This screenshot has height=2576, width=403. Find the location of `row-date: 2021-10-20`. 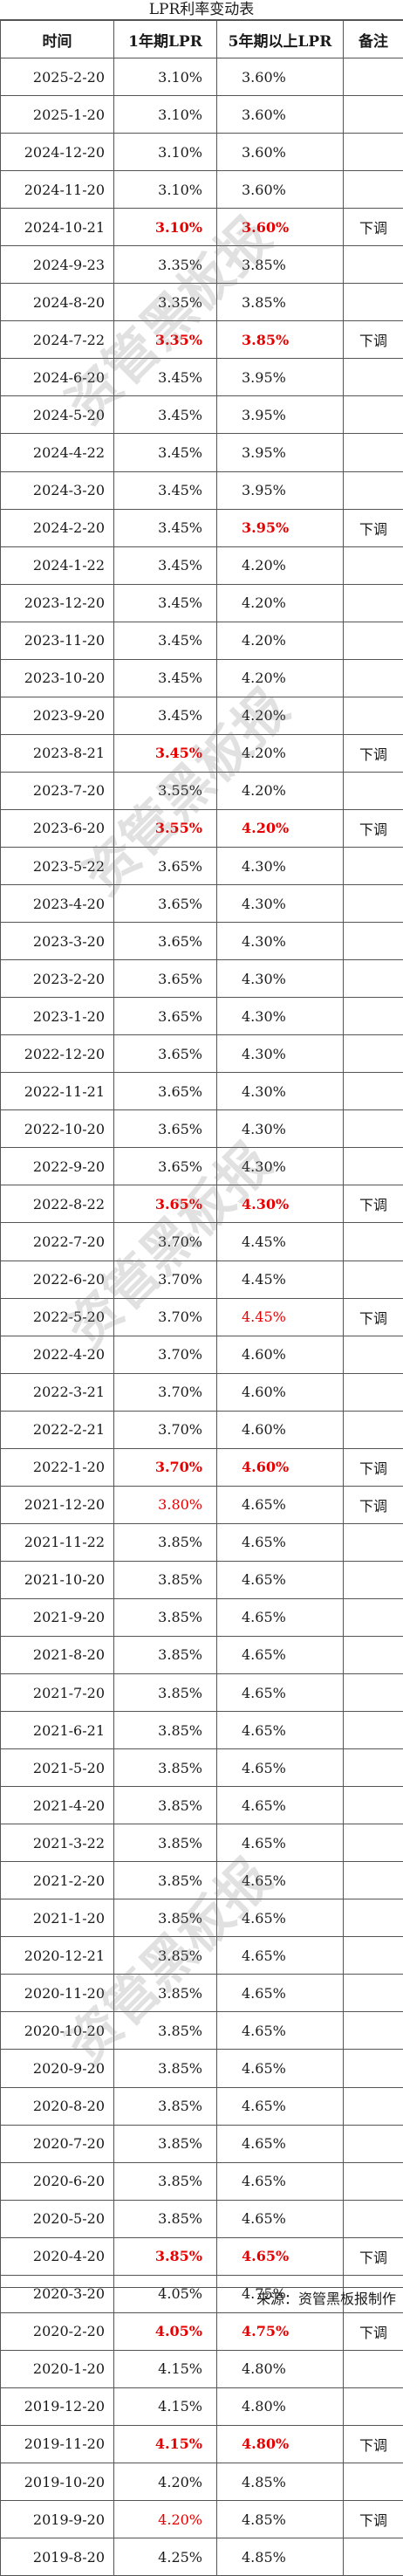

row-date: 2021-10-20 is located at coordinates (57, 1580).